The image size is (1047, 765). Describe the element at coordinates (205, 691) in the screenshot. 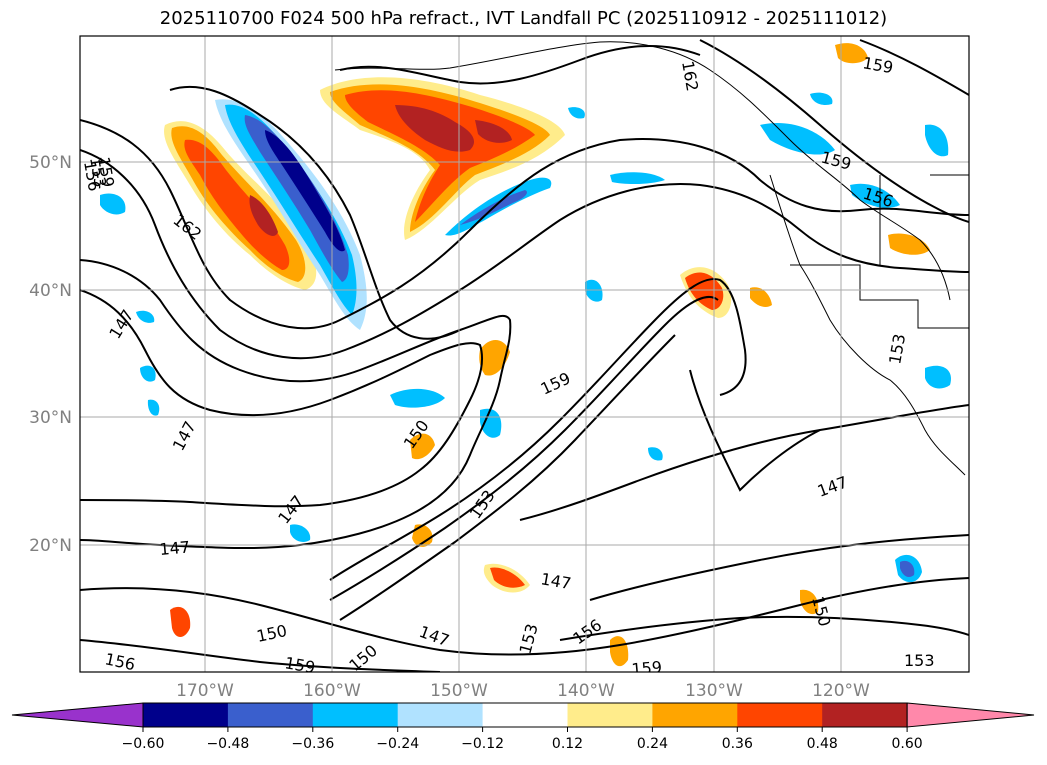

I see `lon-label-170w: 170°W` at that location.